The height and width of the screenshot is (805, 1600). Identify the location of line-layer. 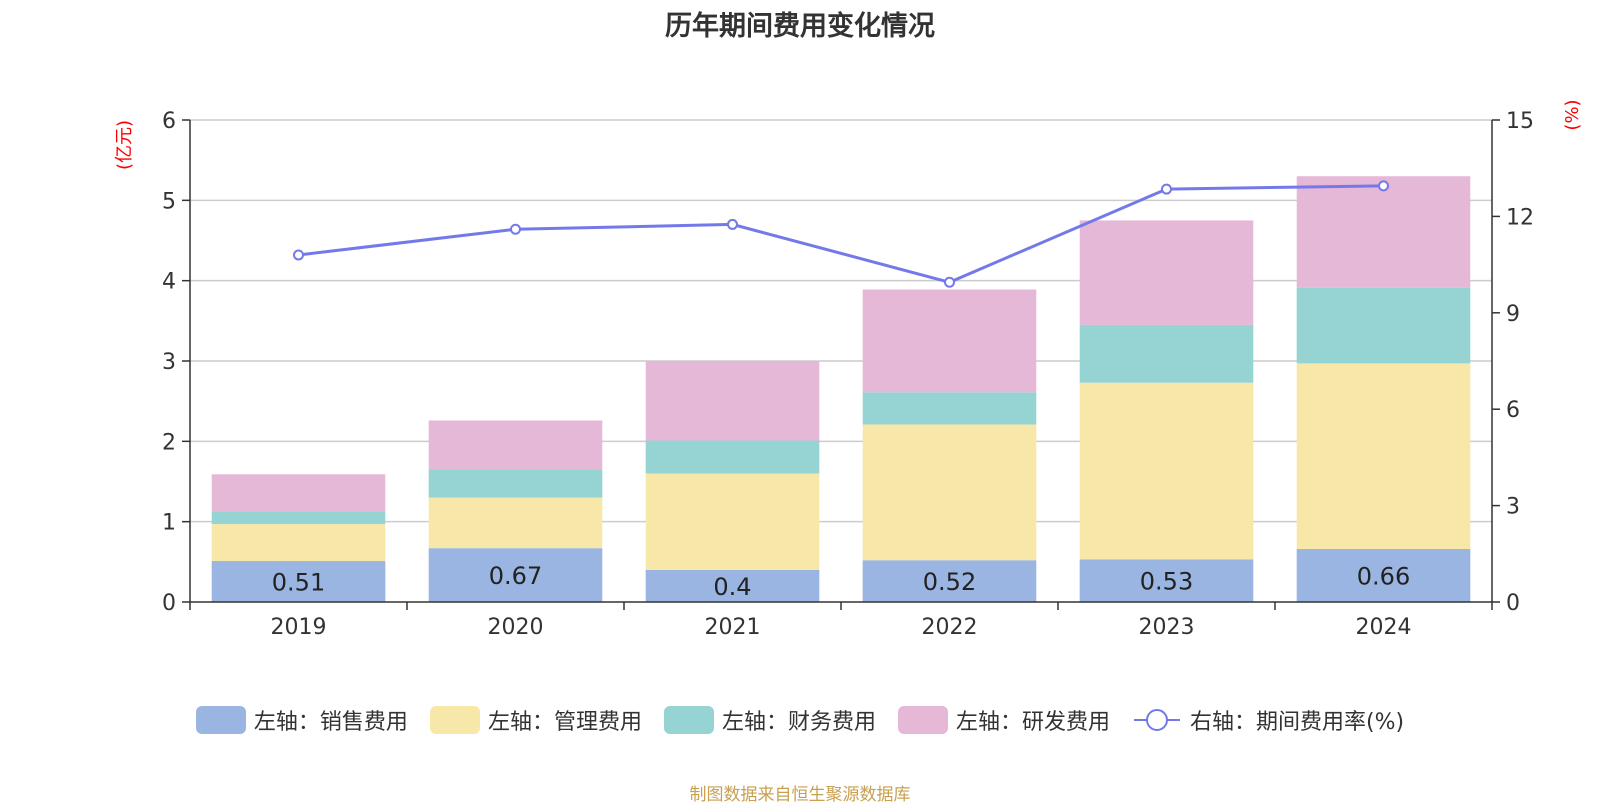
(841, 234).